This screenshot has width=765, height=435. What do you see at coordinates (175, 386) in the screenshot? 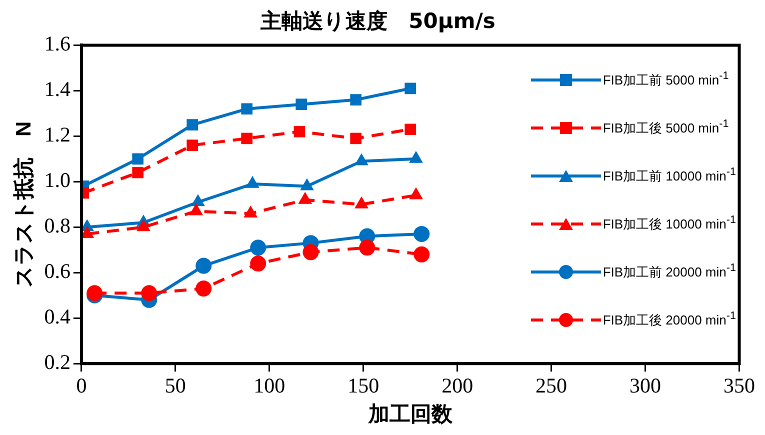
I see `x-tick-label: 50` at bounding box center [175, 386].